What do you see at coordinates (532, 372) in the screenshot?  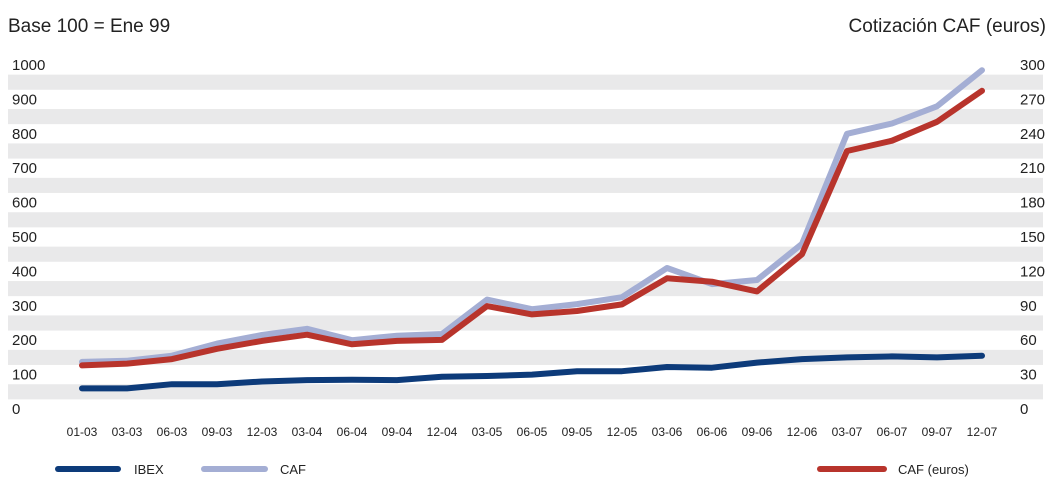 I see `series-line-ibex` at bounding box center [532, 372].